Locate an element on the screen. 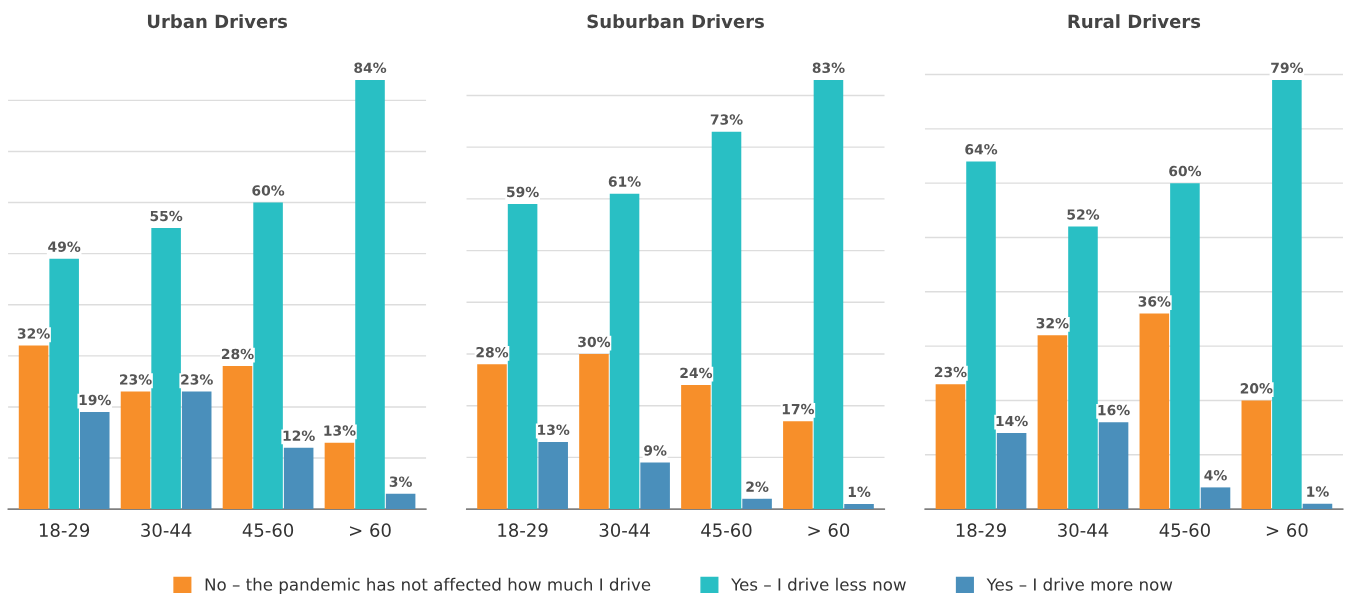  data-label: 9% is located at coordinates (655, 450).